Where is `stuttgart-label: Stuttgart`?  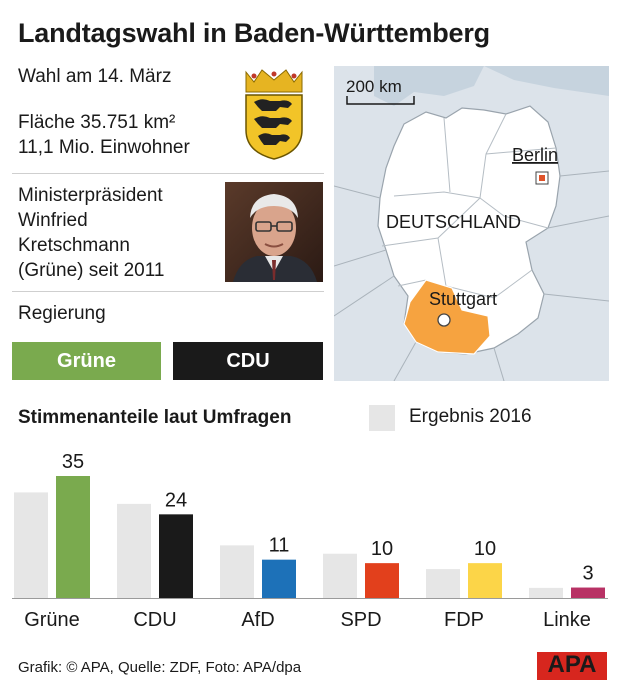 stuttgart-label: Stuttgart is located at coordinates (463, 299).